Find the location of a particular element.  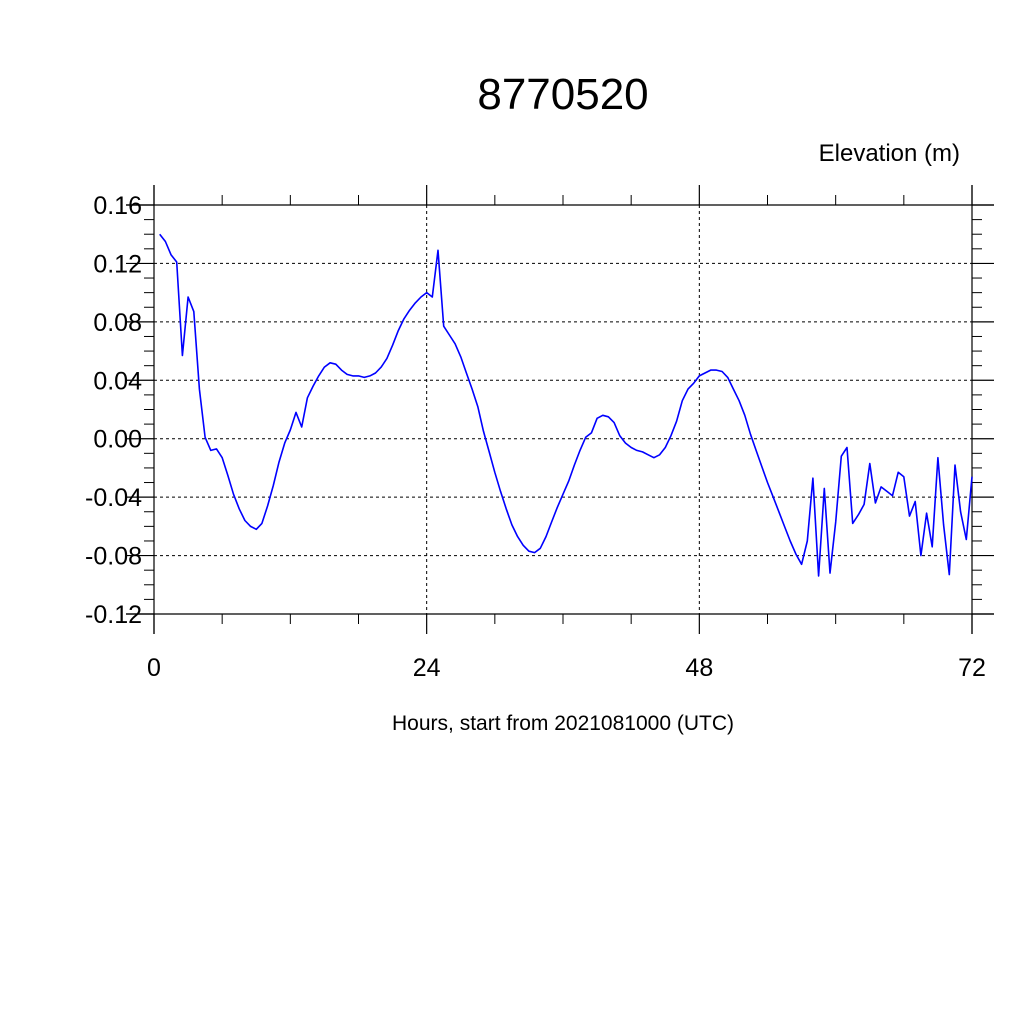

y-tick-label: 0.08 is located at coordinates (117, 323).